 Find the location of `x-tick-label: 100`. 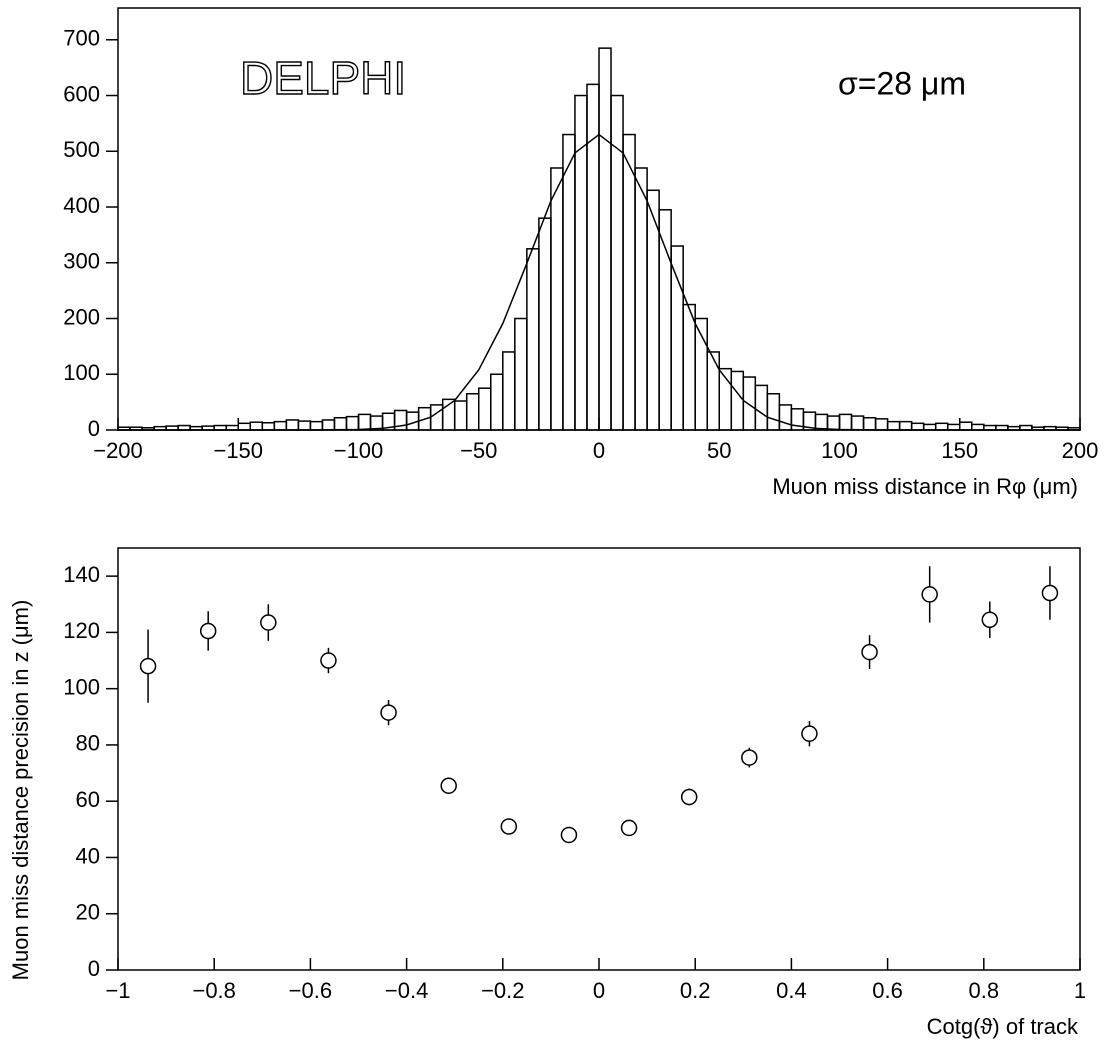

x-tick-label: 100 is located at coordinates (839, 450).